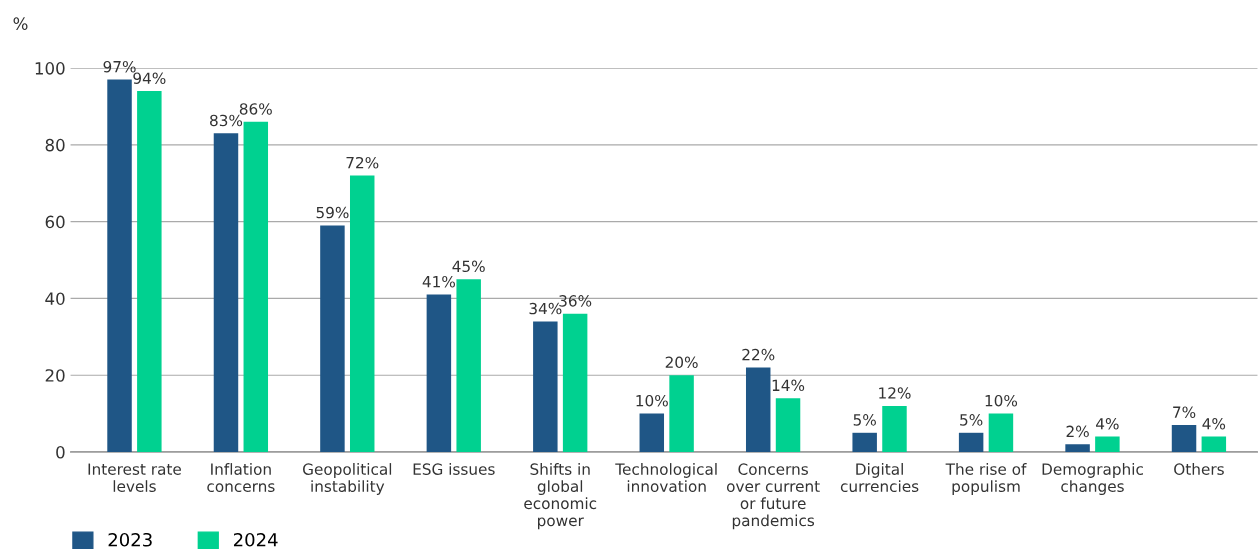 The width and height of the screenshot is (1260, 558). Describe the element at coordinates (1092, 479) in the screenshot. I see `x-tick-label: Demographic changes` at that location.